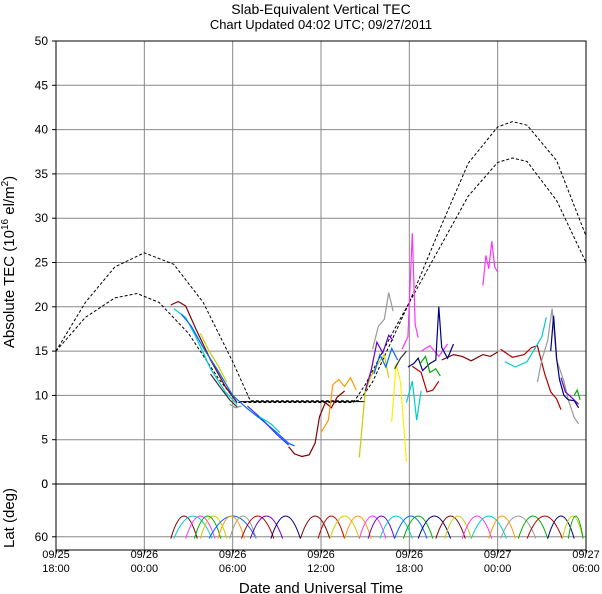 This screenshot has height=594, width=602. I want to click on y-tick-label: 25, so click(42, 263).